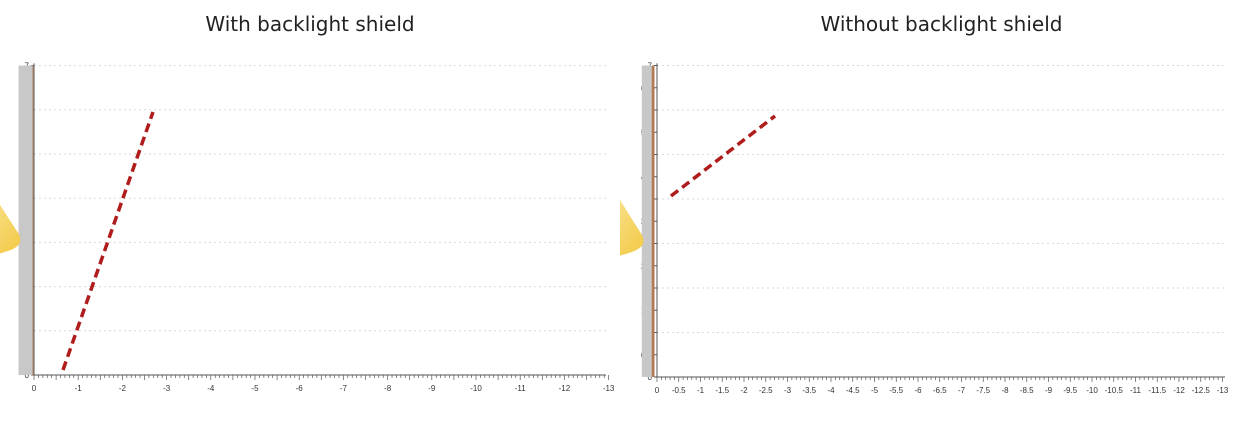 The width and height of the screenshot is (1253, 432). I want to click on left-wall-brown, so click(652, 221).